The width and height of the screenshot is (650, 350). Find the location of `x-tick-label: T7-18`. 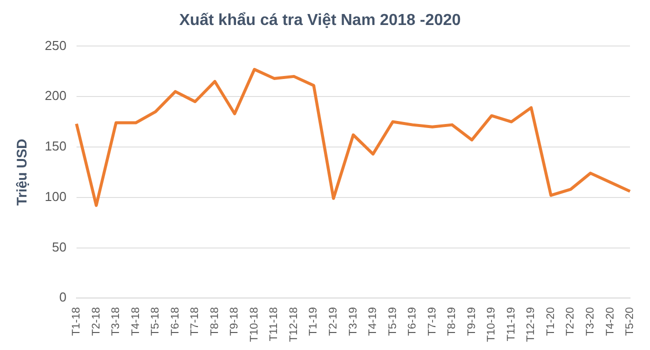

x-tick-label: T7-18 is located at coordinates (195, 321).